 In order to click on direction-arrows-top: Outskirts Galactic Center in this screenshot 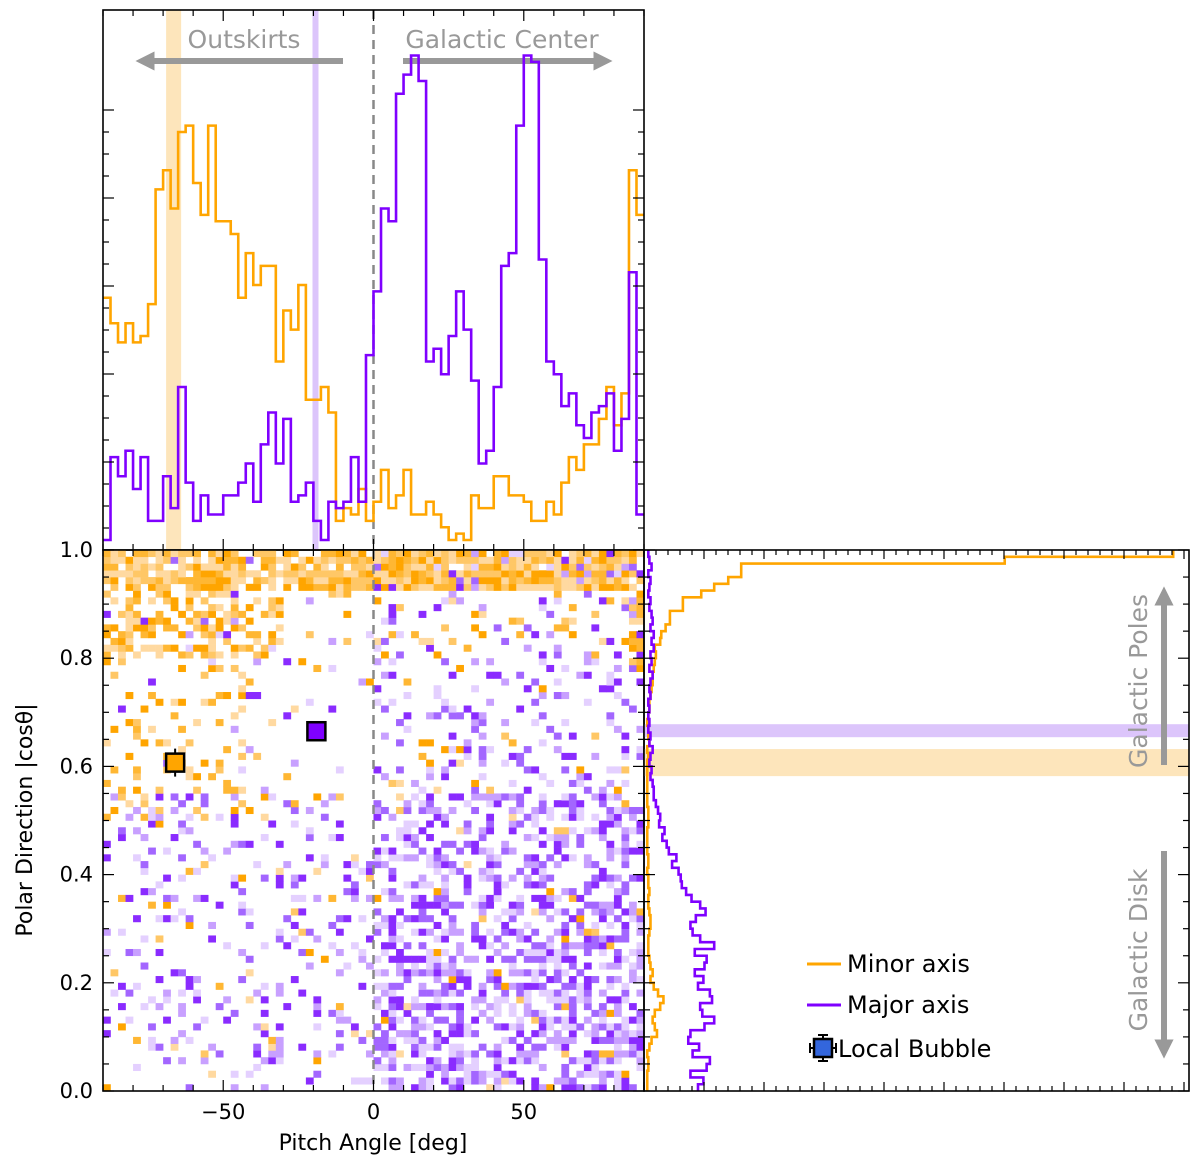, I will do `click(374, 48)`.